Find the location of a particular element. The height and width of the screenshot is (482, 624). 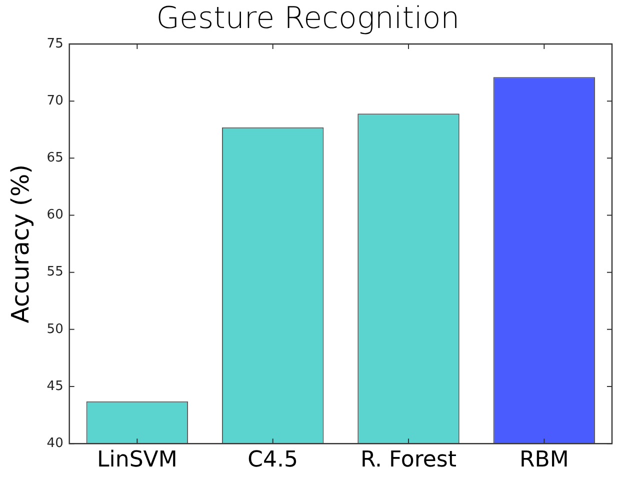

x-tick-label: RBM is located at coordinates (544, 460).